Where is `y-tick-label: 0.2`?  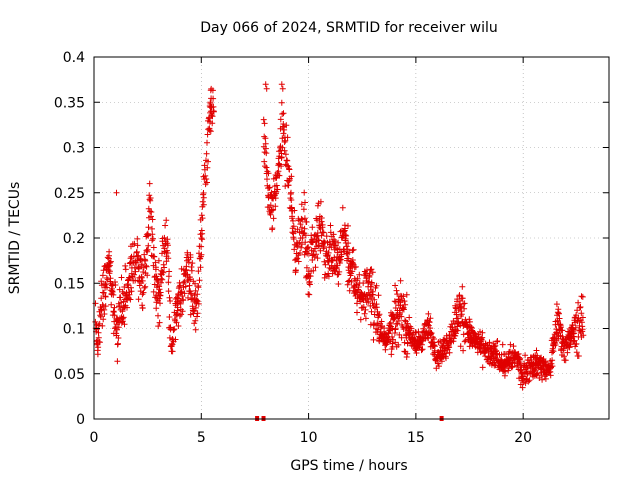 y-tick-label: 0.2 is located at coordinates (74, 239).